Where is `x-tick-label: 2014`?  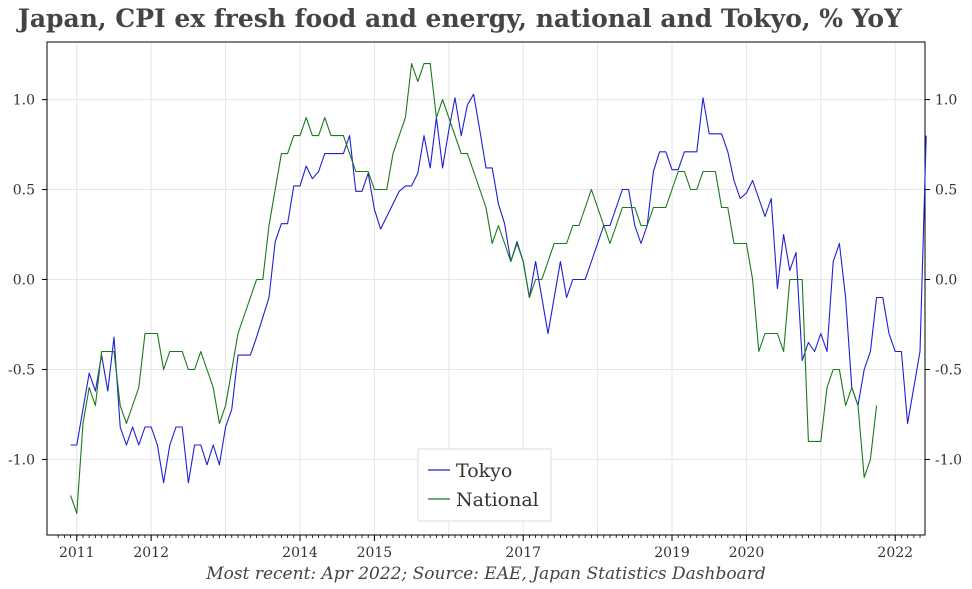
x-tick-label: 2014 is located at coordinates (300, 553).